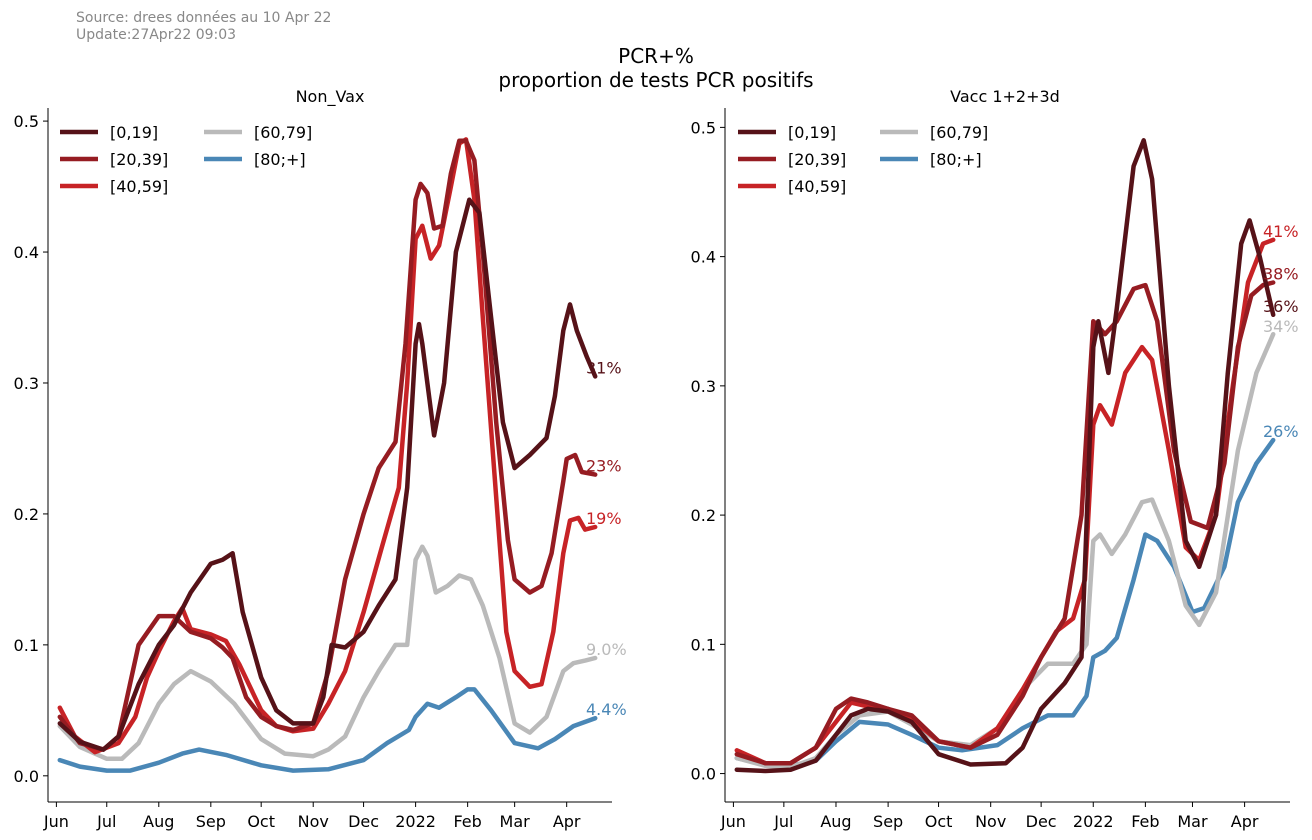 The height and width of the screenshot is (840, 1312). Describe the element at coordinates (604, 466) in the screenshot. I see `end-label--20-39-: 23%` at that location.